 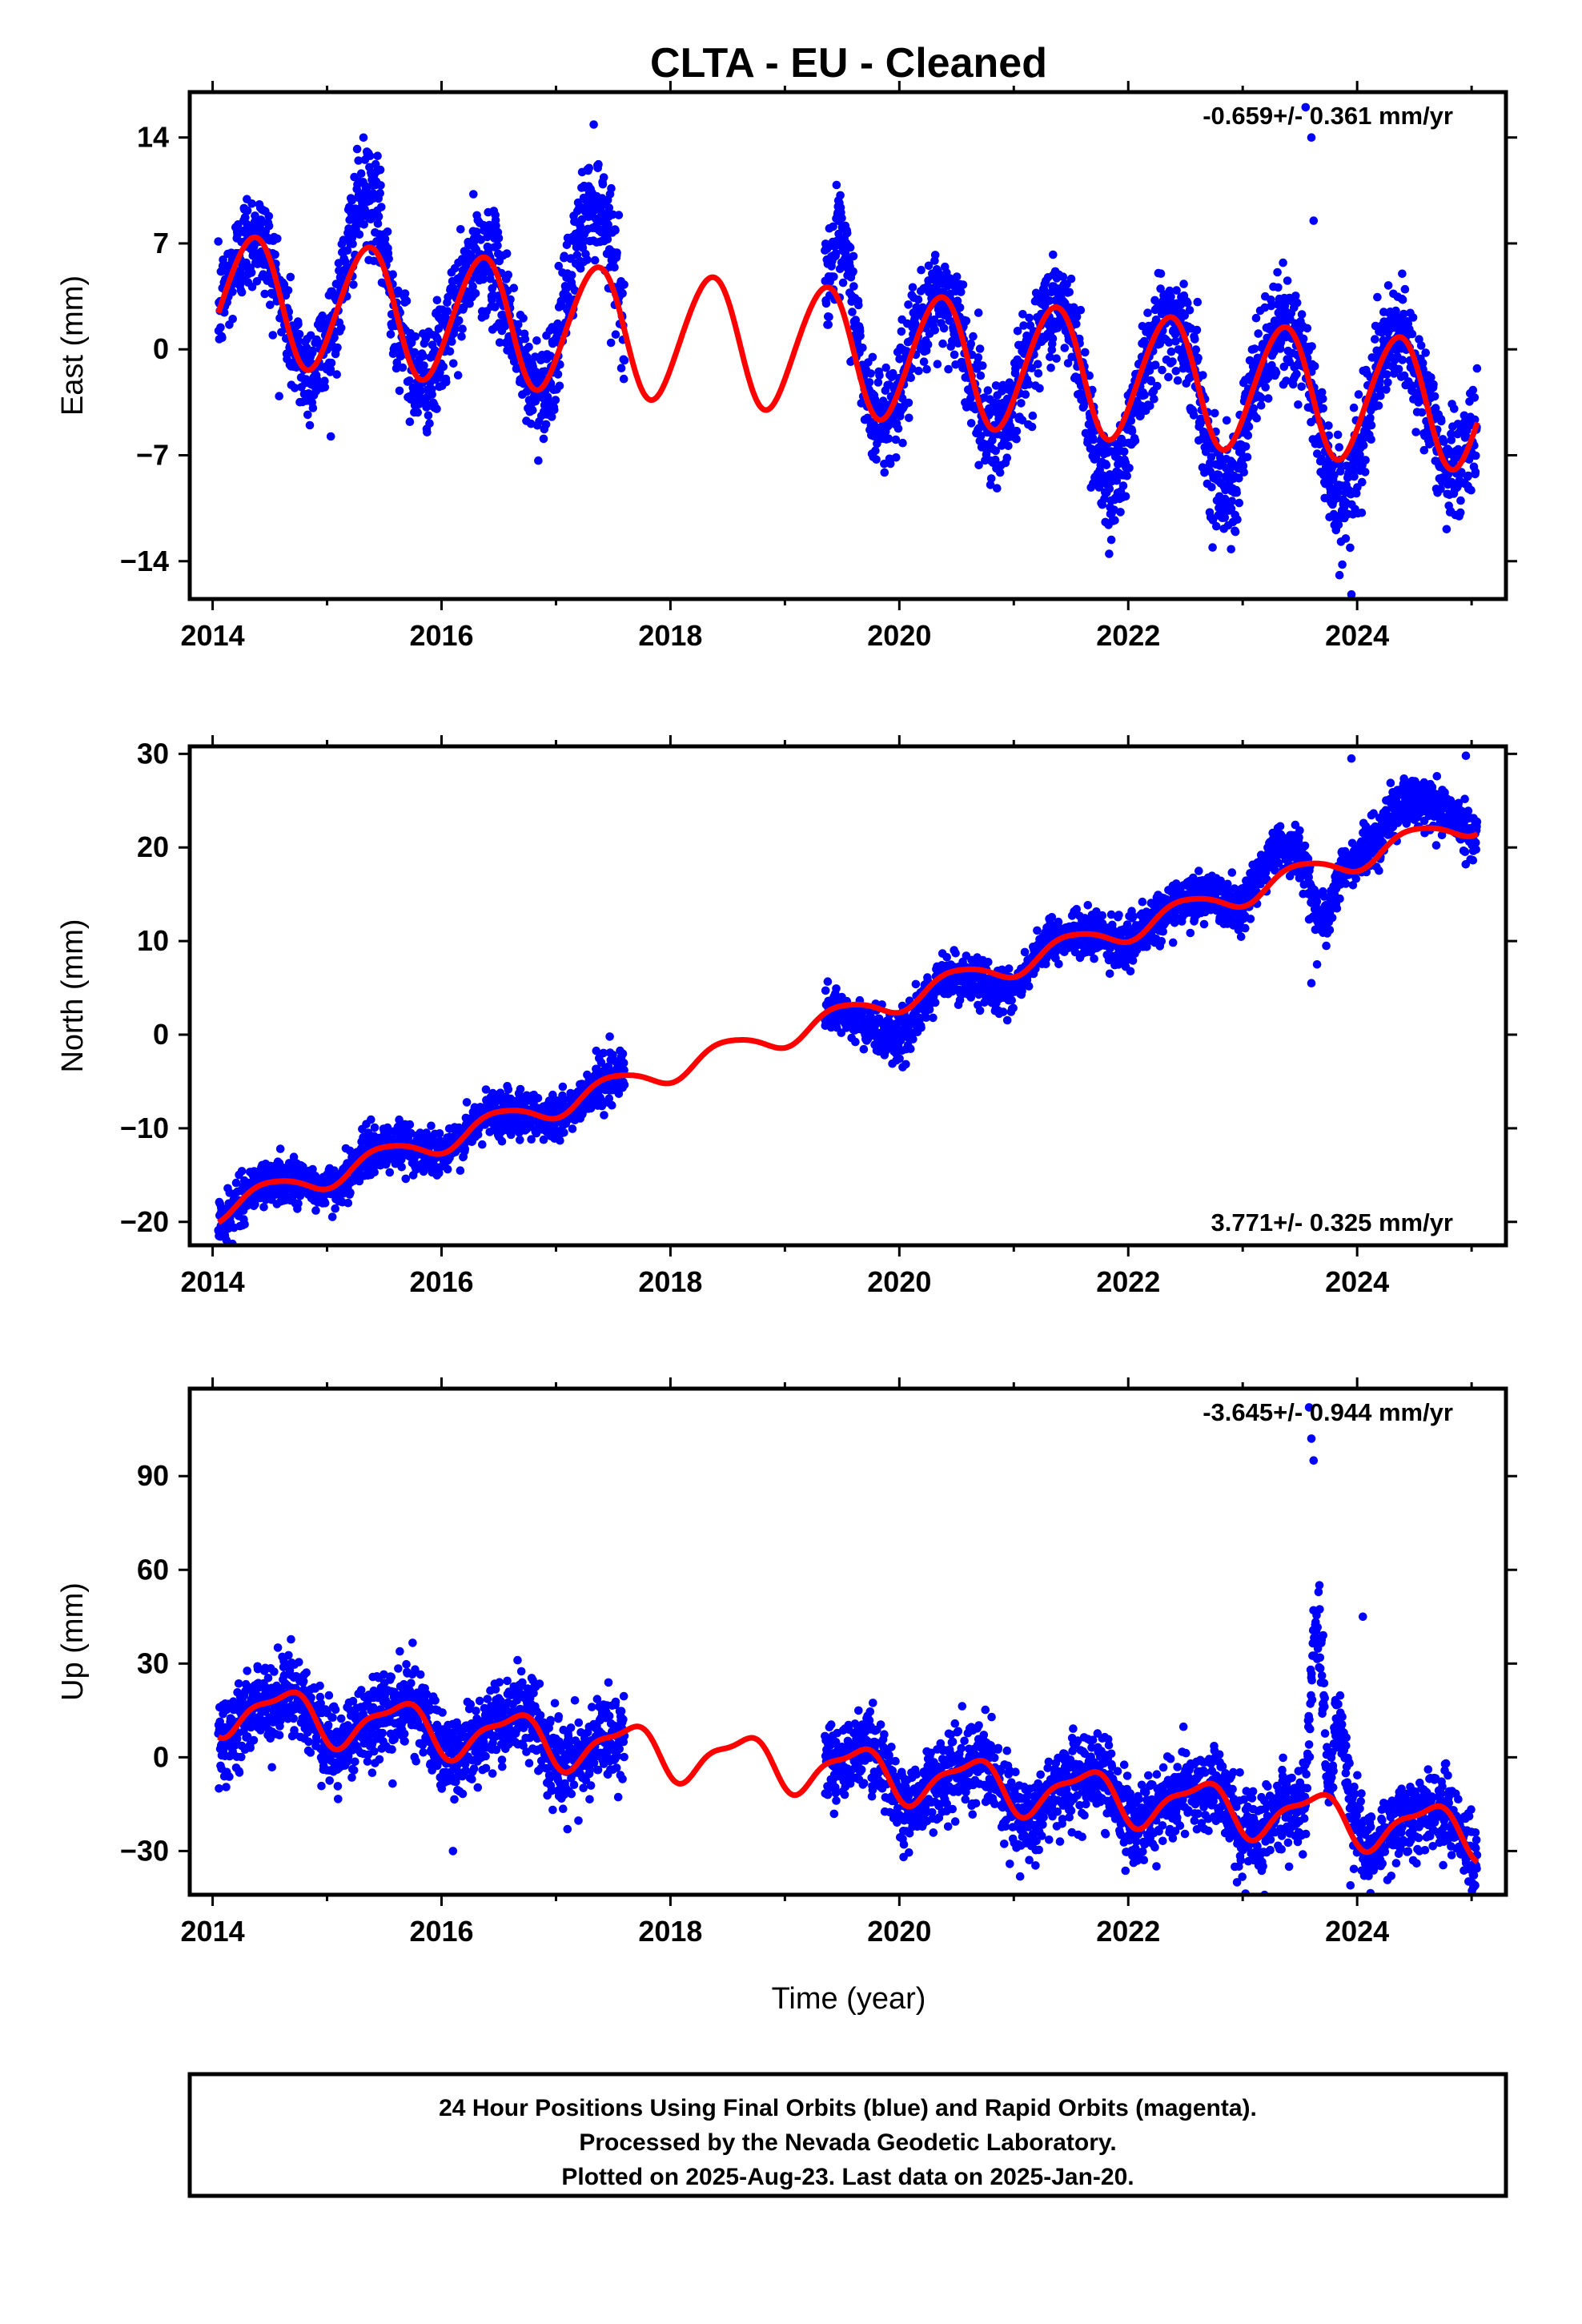 I want to click on east-y-tick-label: 7, so click(x=161, y=243).